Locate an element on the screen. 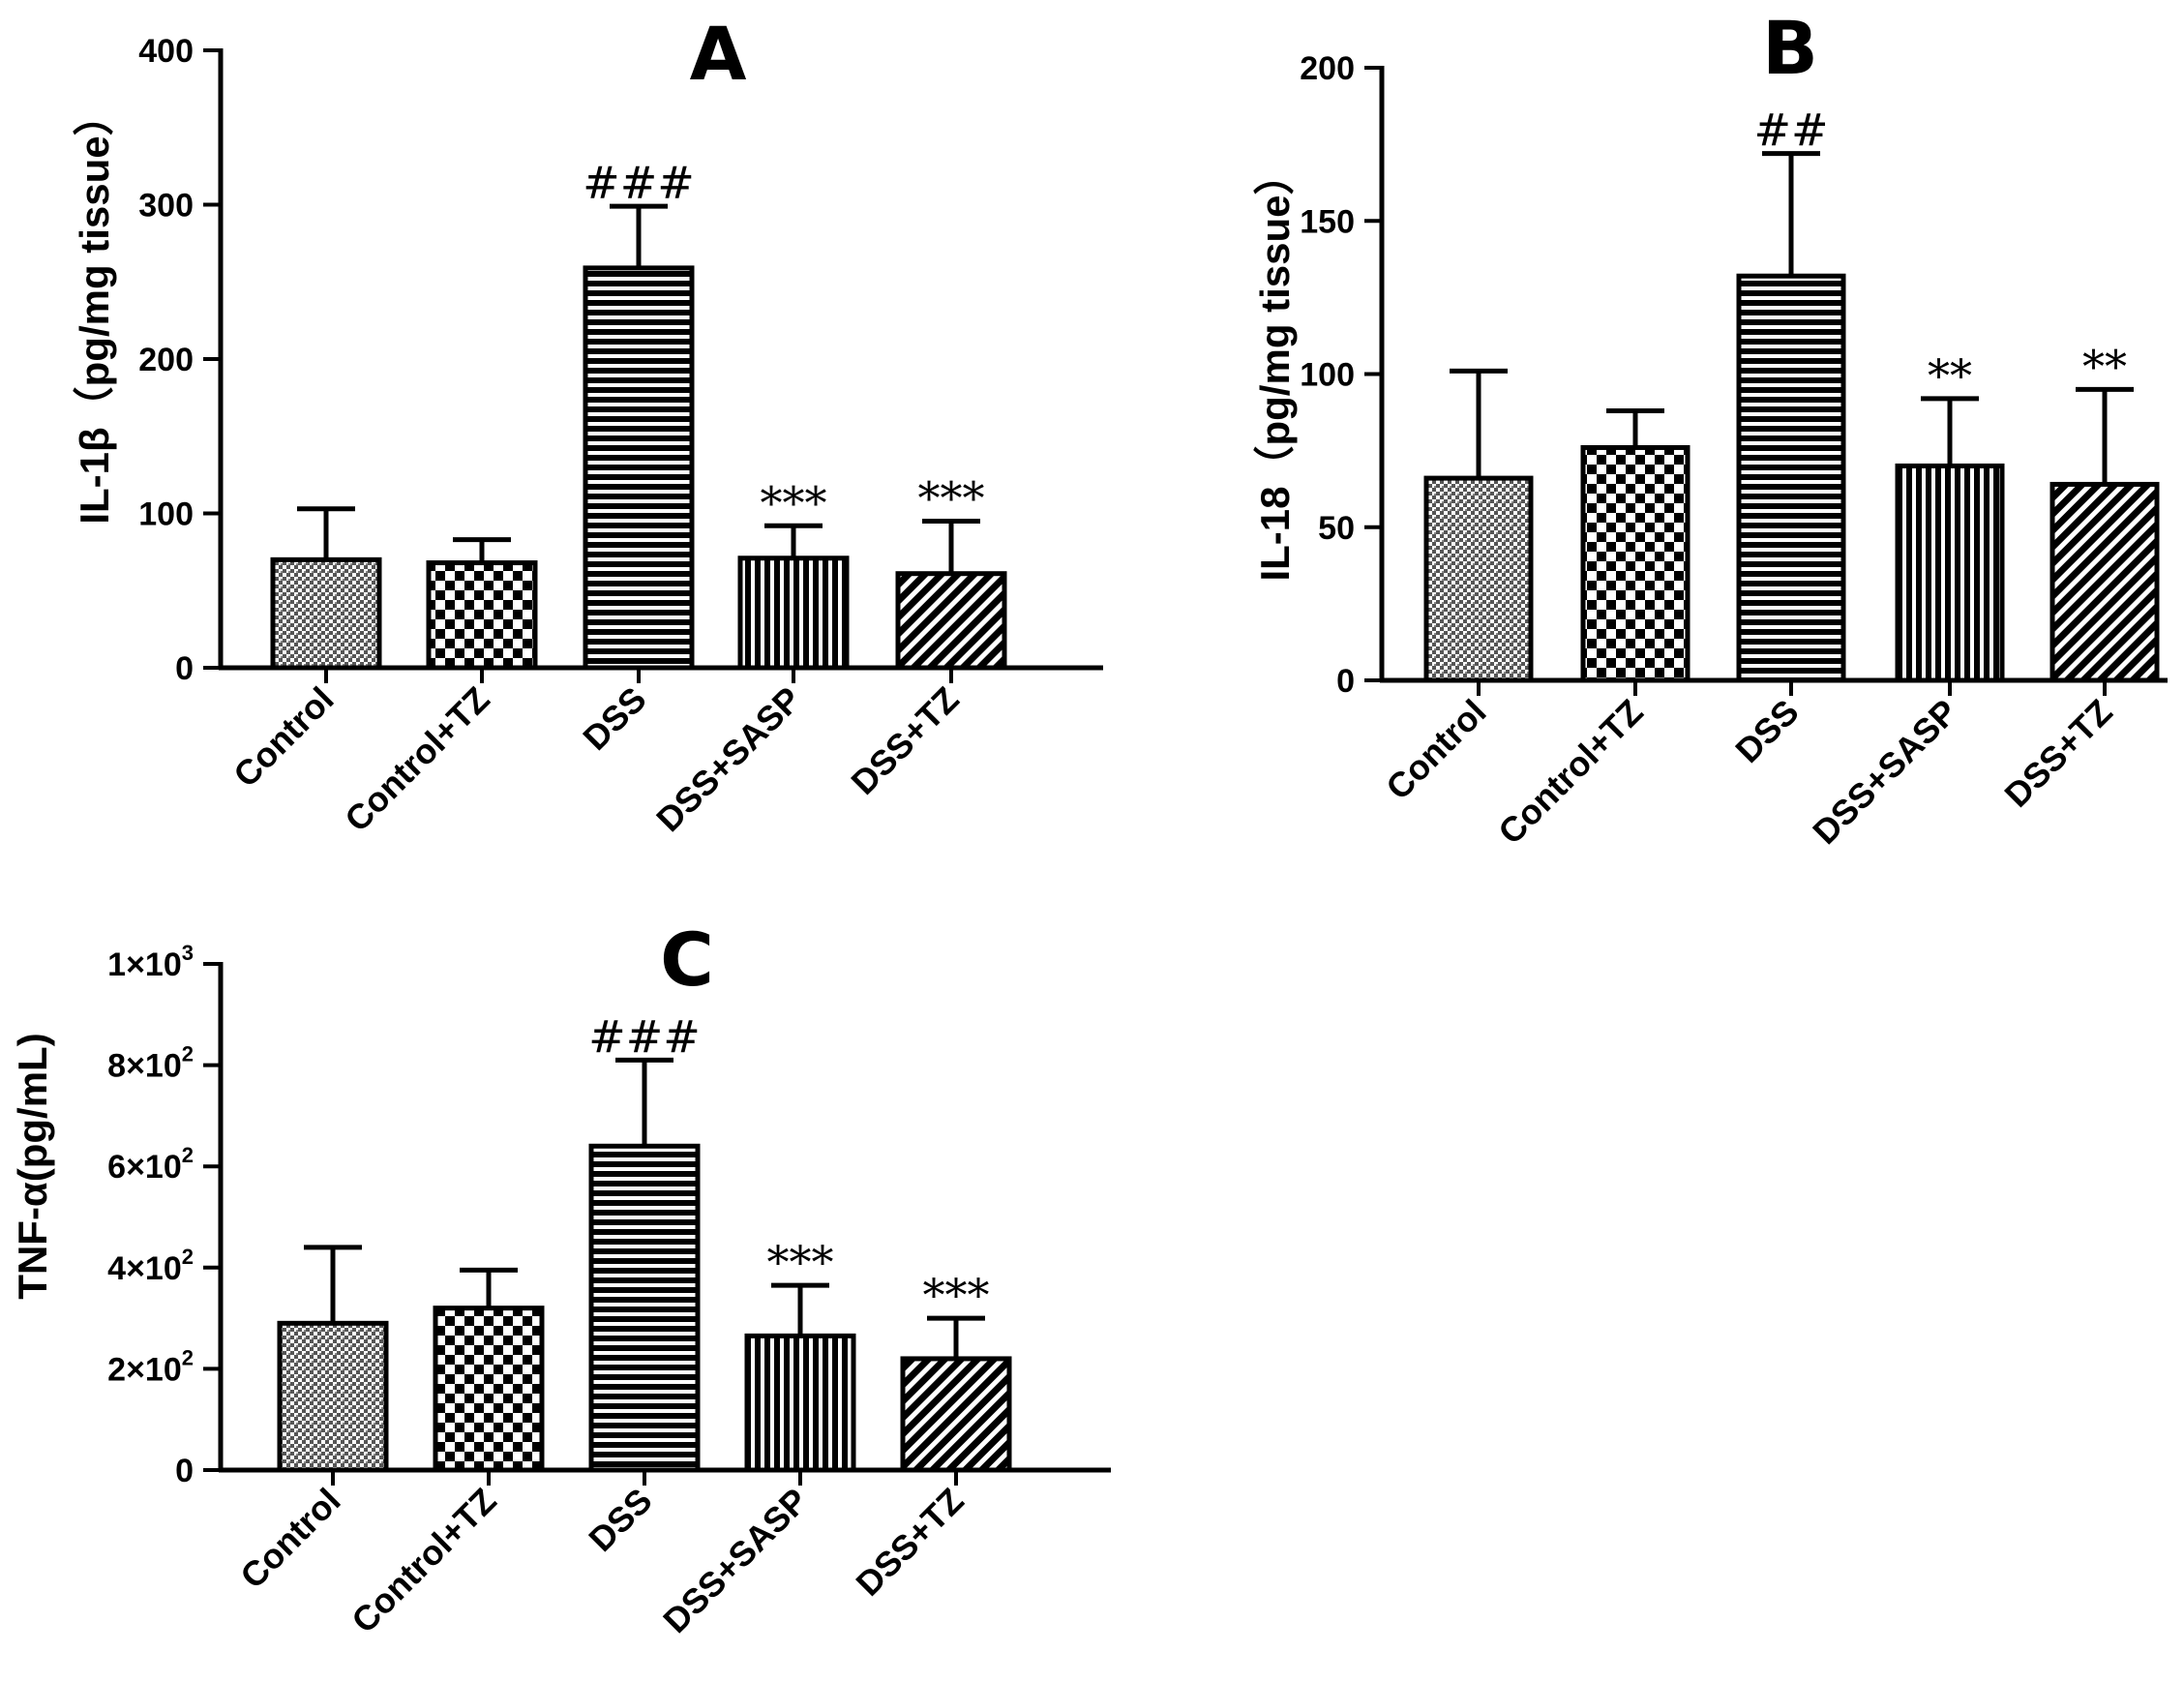 Image resolution: width=2184 pixels, height=1682 pixels. y-tick-label-base: 50 is located at coordinates (1337, 528).